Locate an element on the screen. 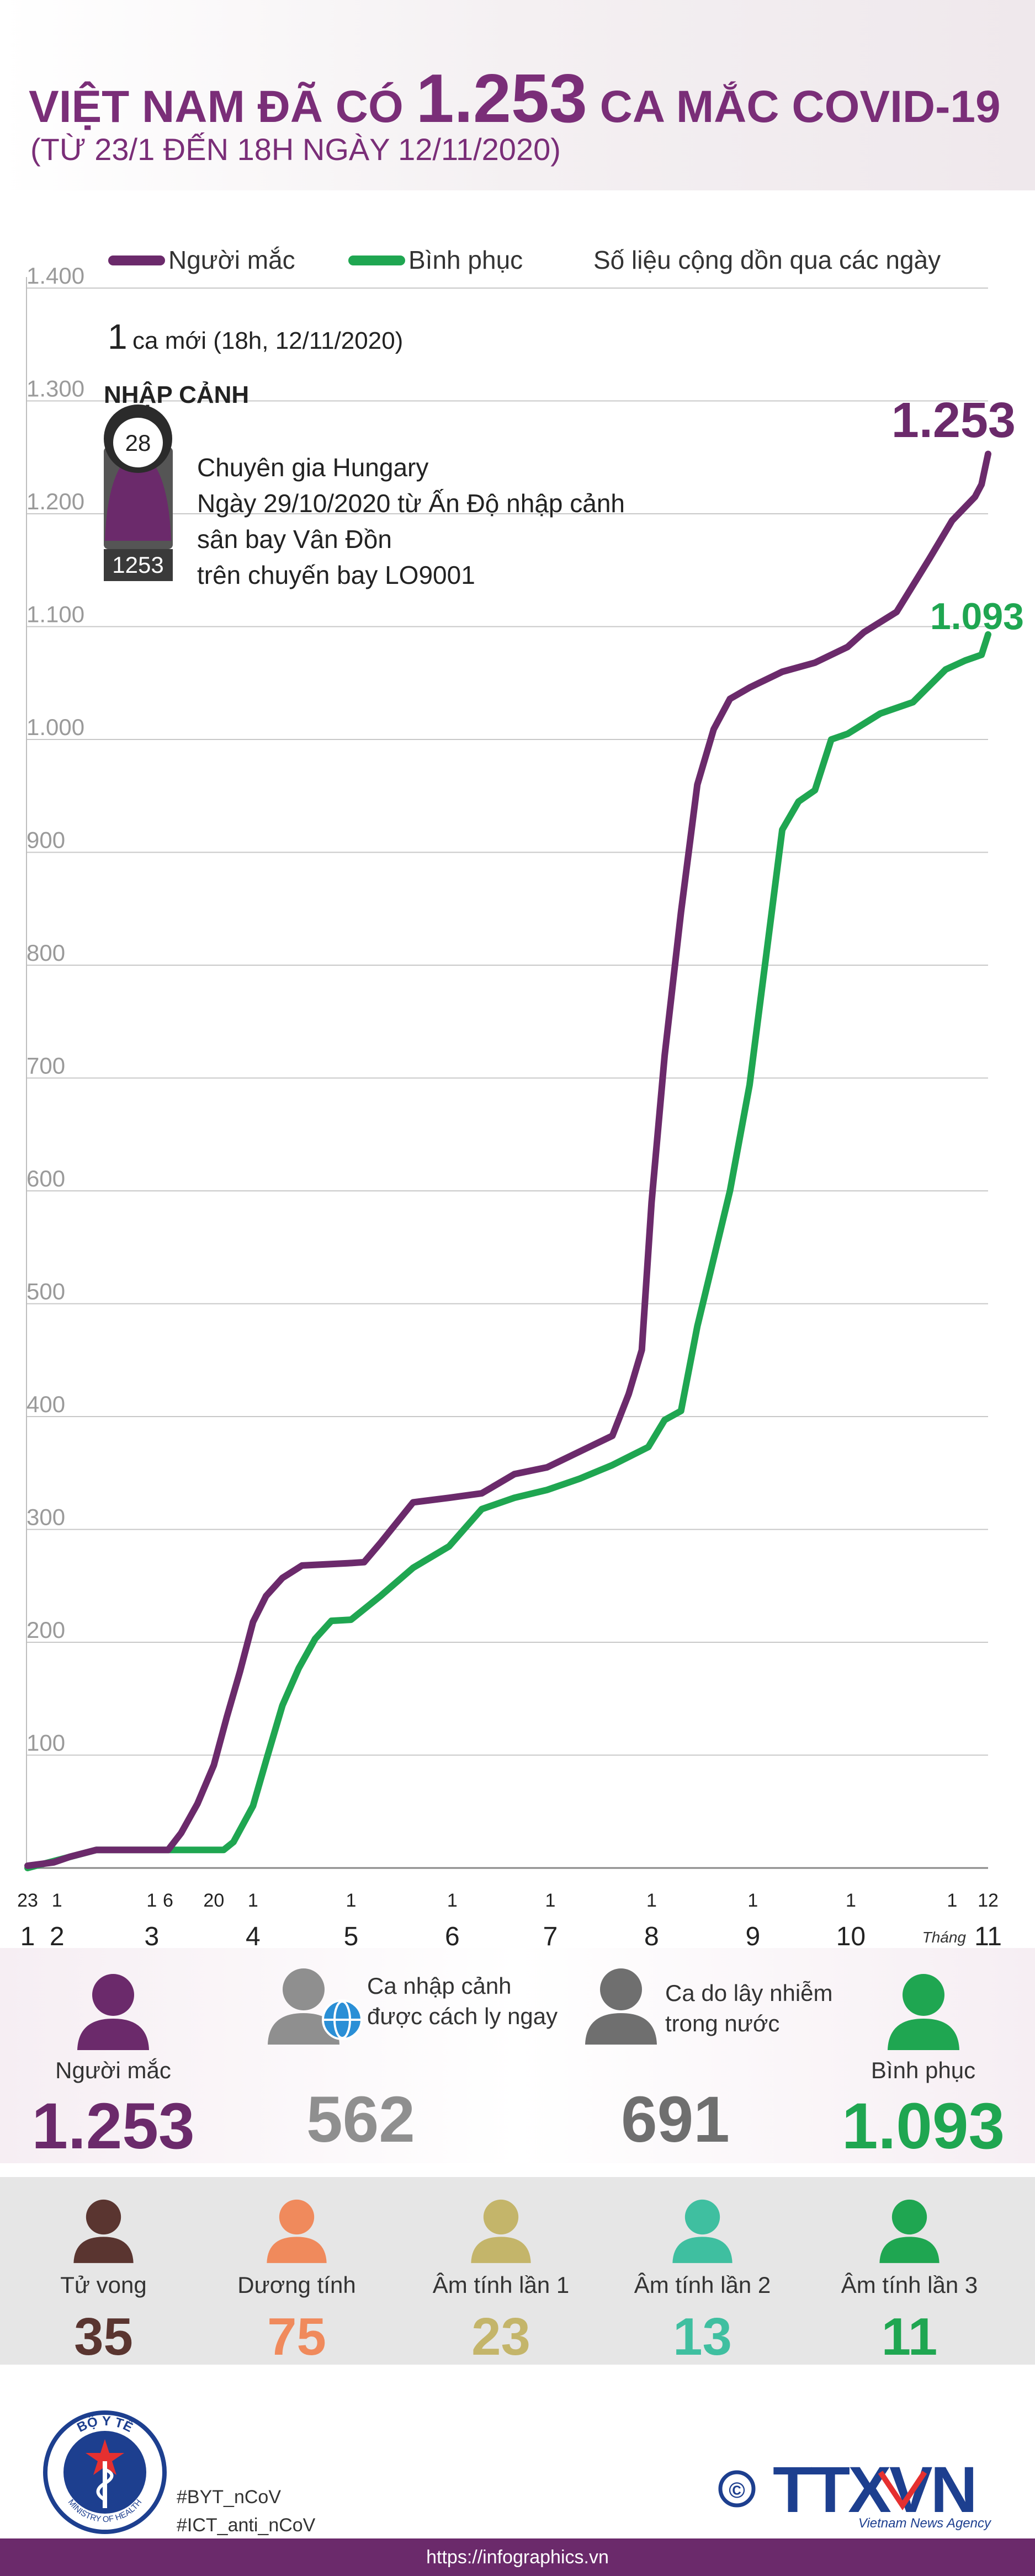 The height and width of the screenshot is (2576, 1035). outcome-label: Tử vong is located at coordinates (104, 2285).